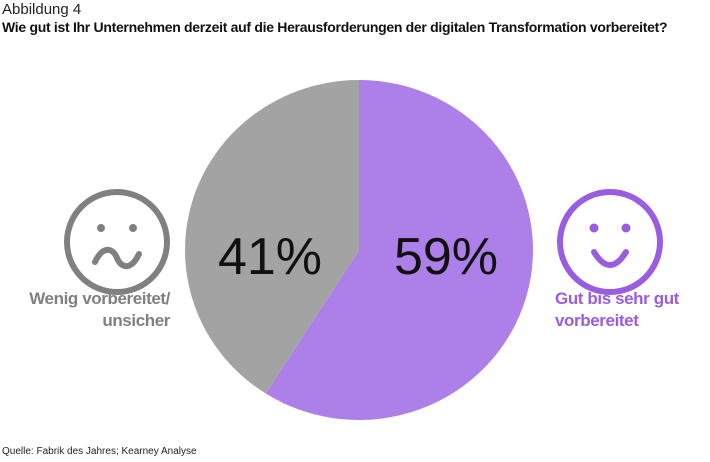 The width and height of the screenshot is (710, 462). What do you see at coordinates (446, 257) in the screenshot?
I see `slice-label-59: 59%` at bounding box center [446, 257].